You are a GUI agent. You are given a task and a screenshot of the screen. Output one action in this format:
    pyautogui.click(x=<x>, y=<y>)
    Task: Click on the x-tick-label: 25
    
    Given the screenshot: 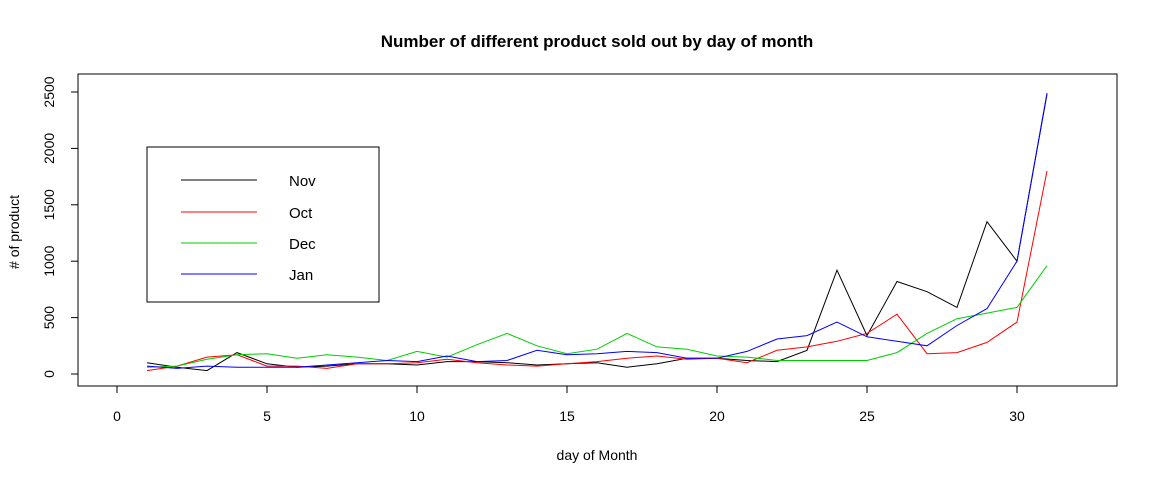 What is the action you would take?
    pyautogui.click(x=867, y=416)
    